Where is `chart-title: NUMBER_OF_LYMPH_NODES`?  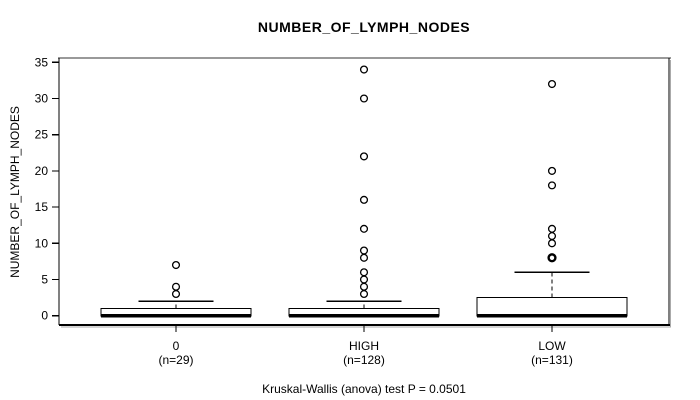 chart-title: NUMBER_OF_LYMPH_NODES is located at coordinates (364, 27).